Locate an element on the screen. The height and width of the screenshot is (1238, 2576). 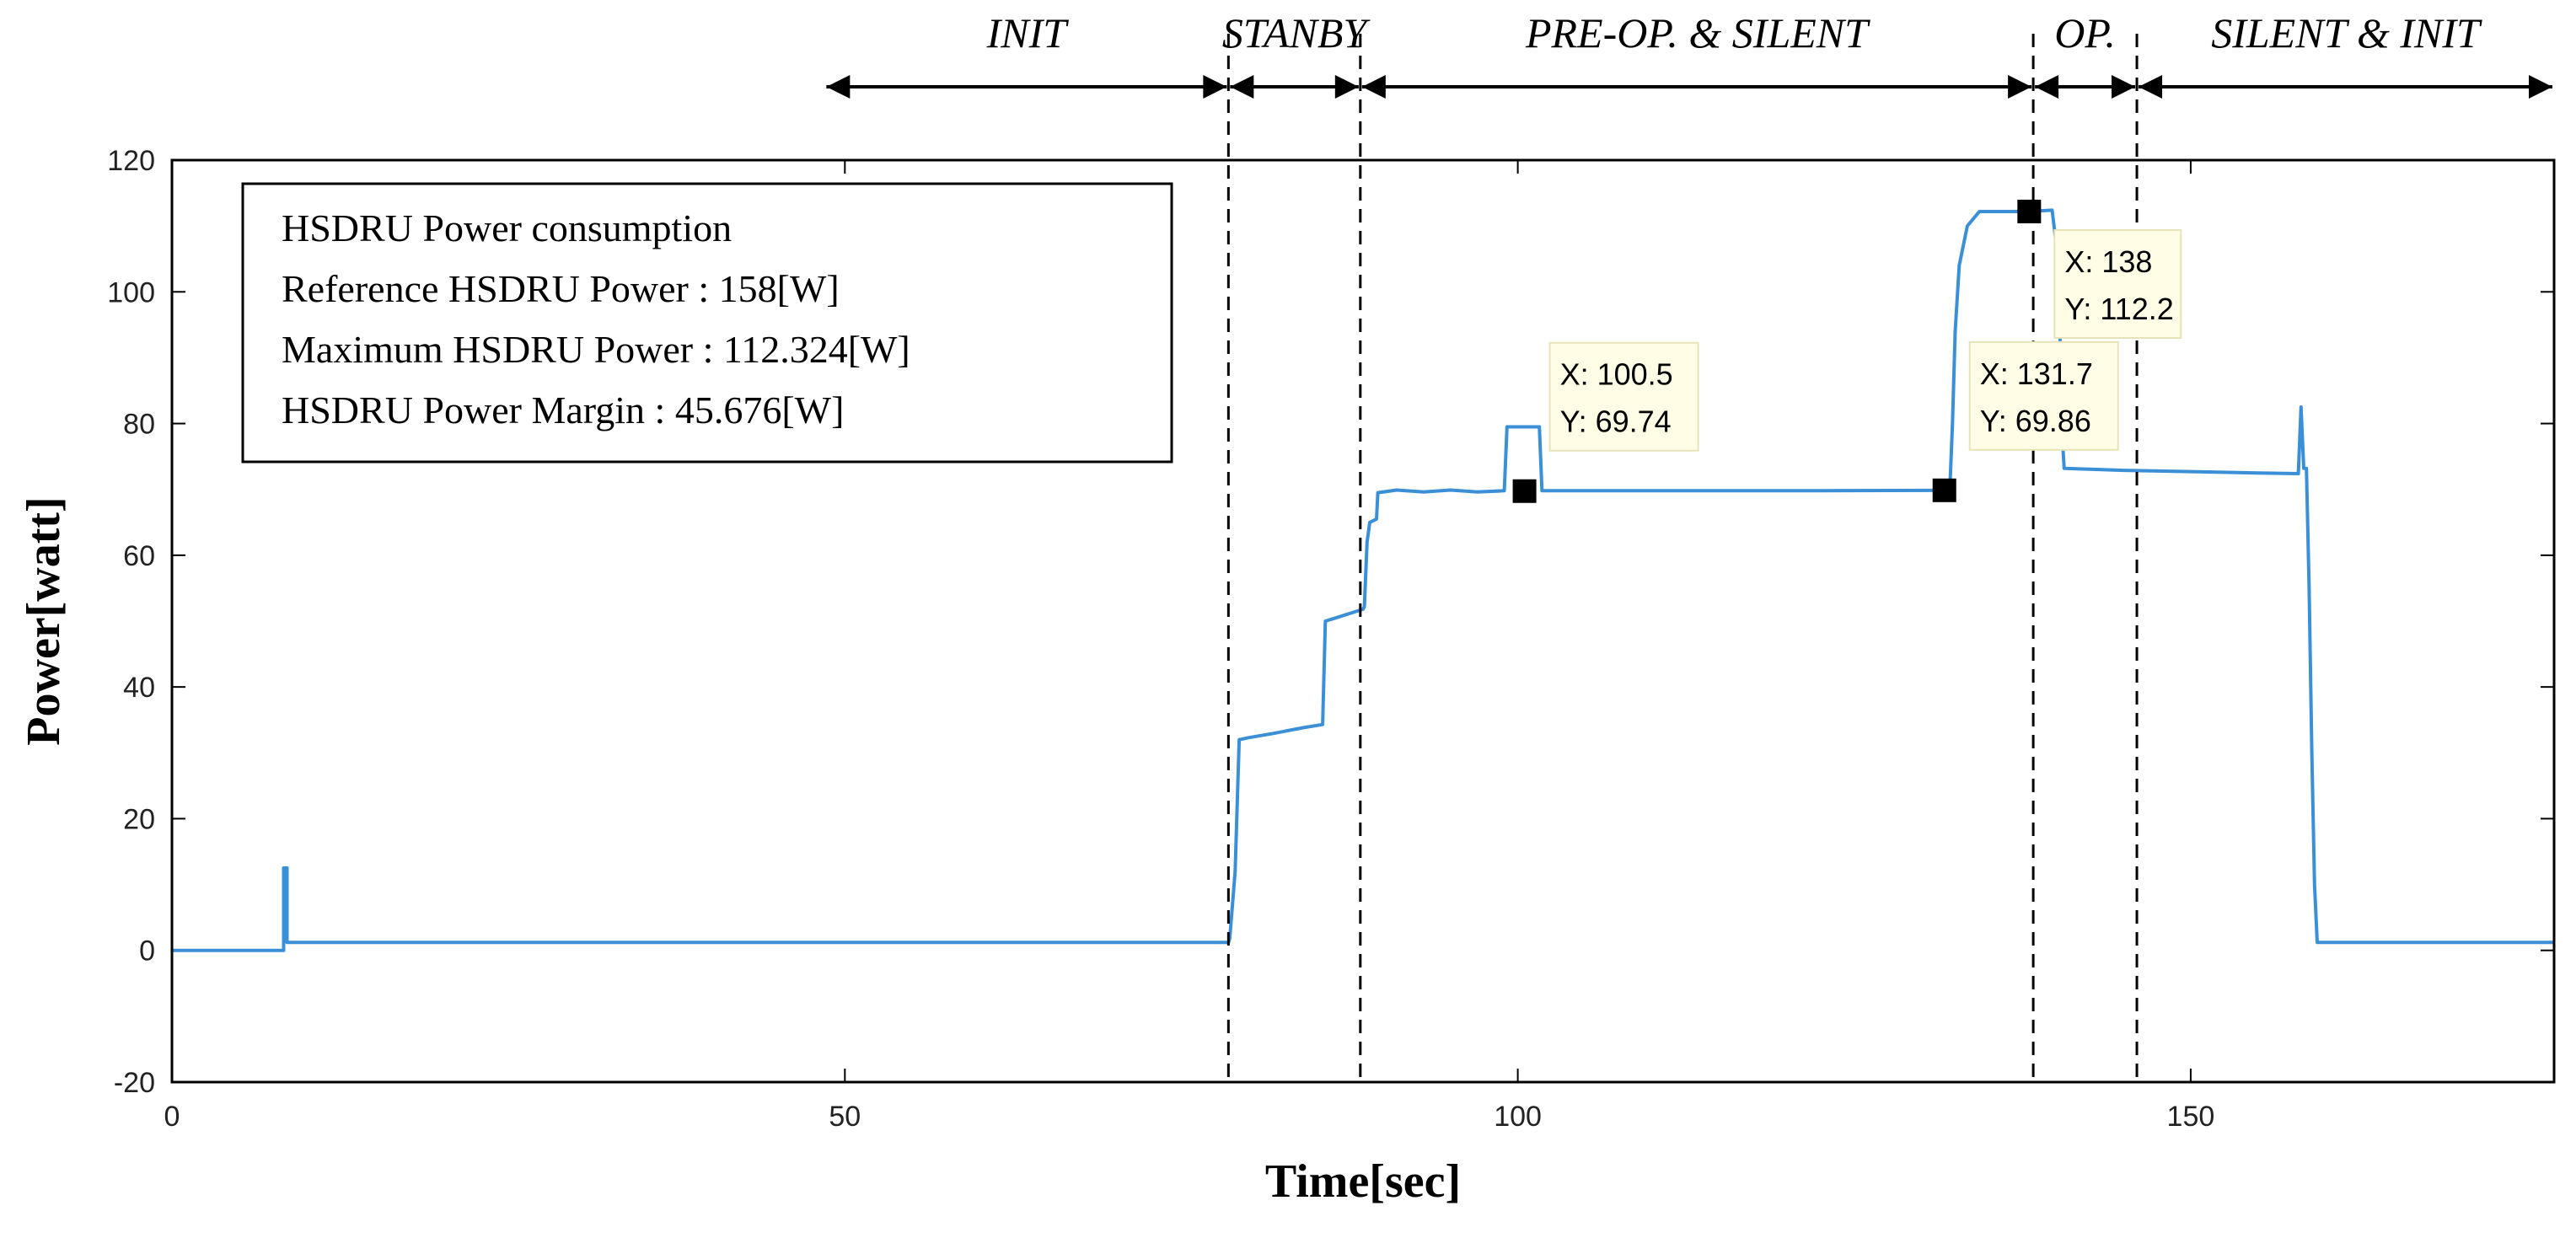
data-tip-y: Y: 69.74 is located at coordinates (1616, 422).